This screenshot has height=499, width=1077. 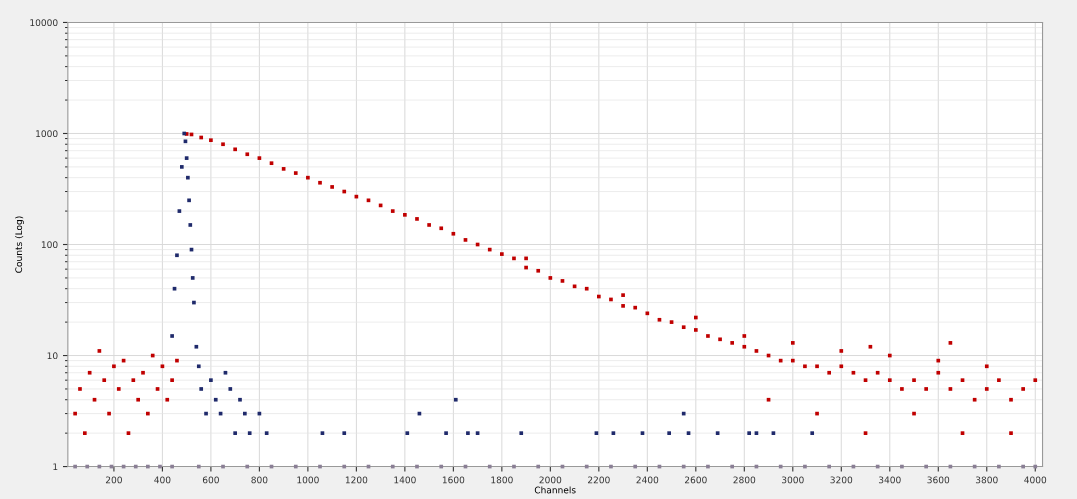 What do you see at coordinates (19, 244) in the screenshot?
I see `y-axis-title: Counts (Log)` at bounding box center [19, 244].